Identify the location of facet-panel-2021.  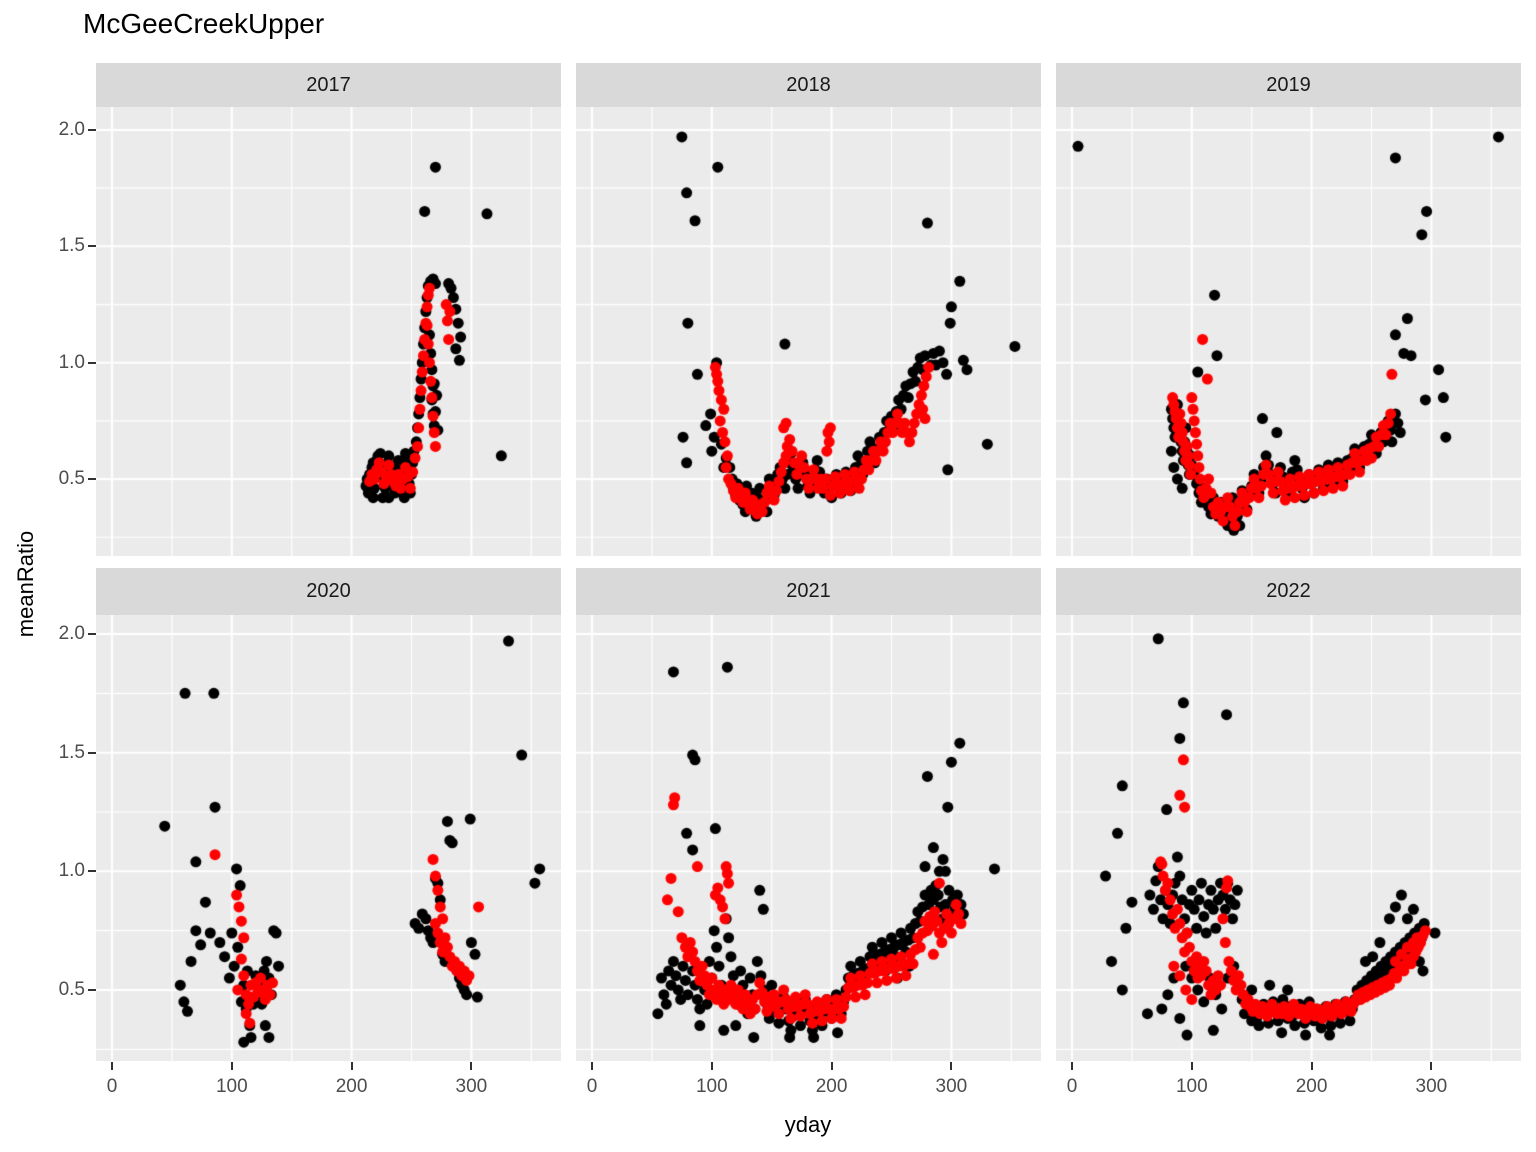
(808, 838).